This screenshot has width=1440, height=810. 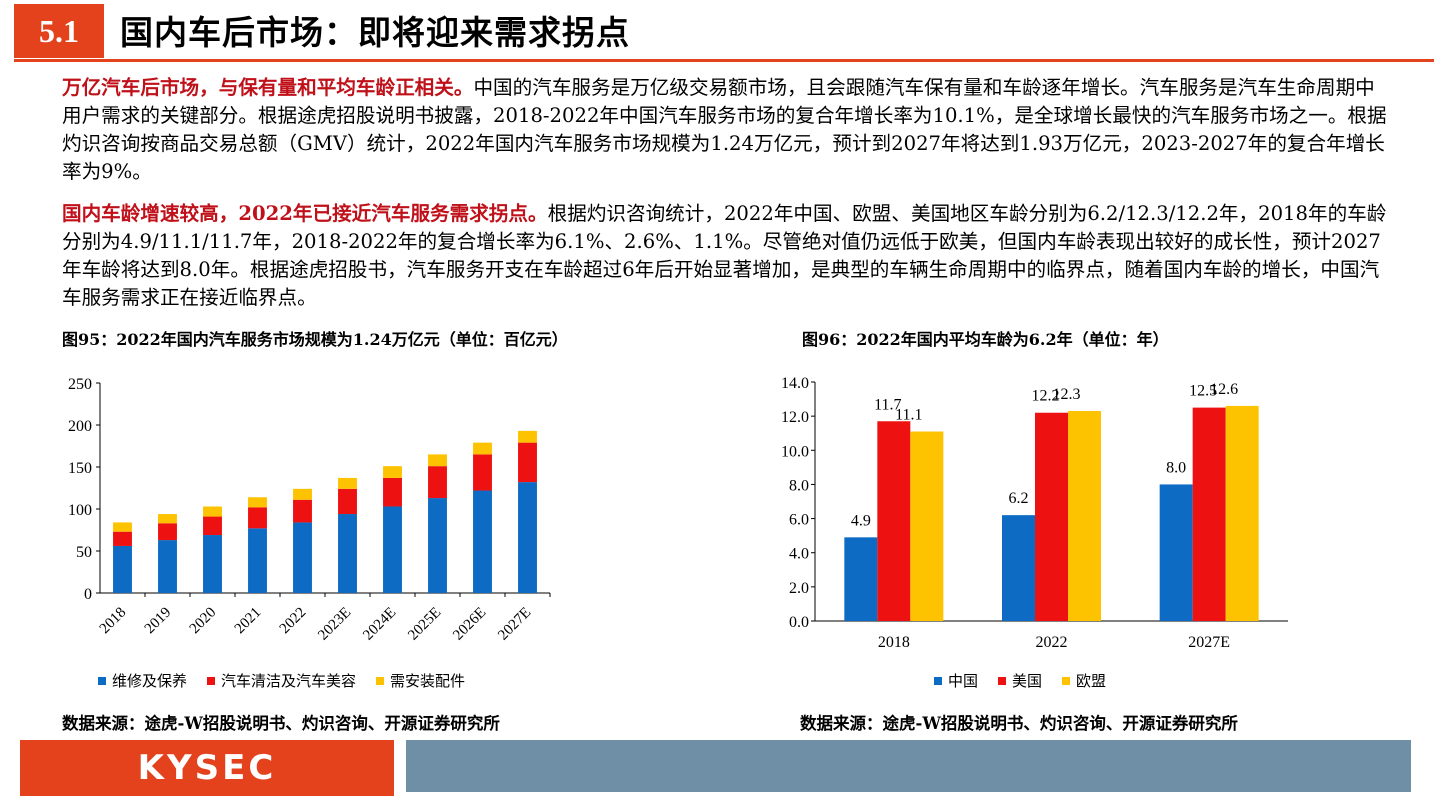 What do you see at coordinates (80, 468) in the screenshot?
I see `y-tick-label: 150` at bounding box center [80, 468].